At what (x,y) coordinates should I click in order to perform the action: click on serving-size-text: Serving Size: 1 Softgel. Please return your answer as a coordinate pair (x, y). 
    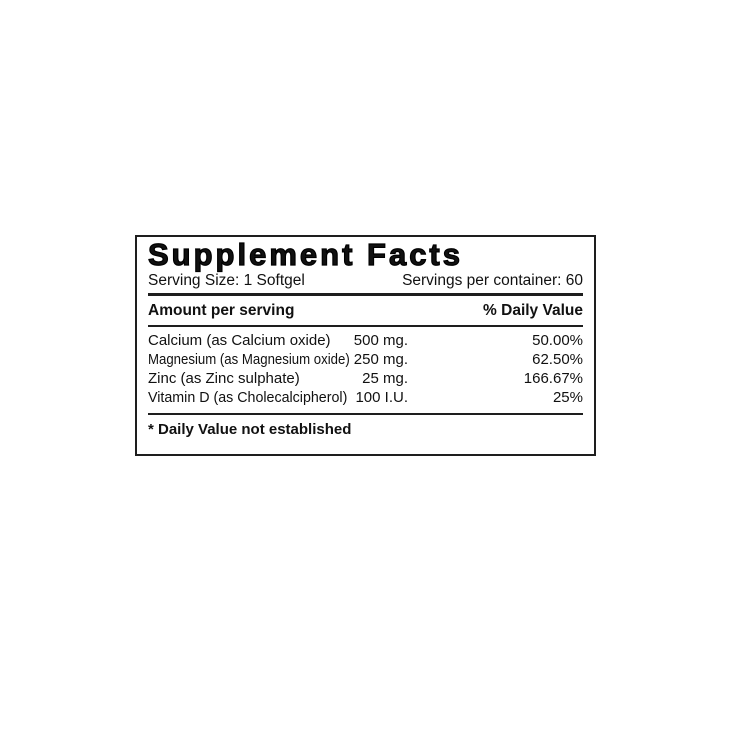
    Looking at the image, I should click on (226, 280).